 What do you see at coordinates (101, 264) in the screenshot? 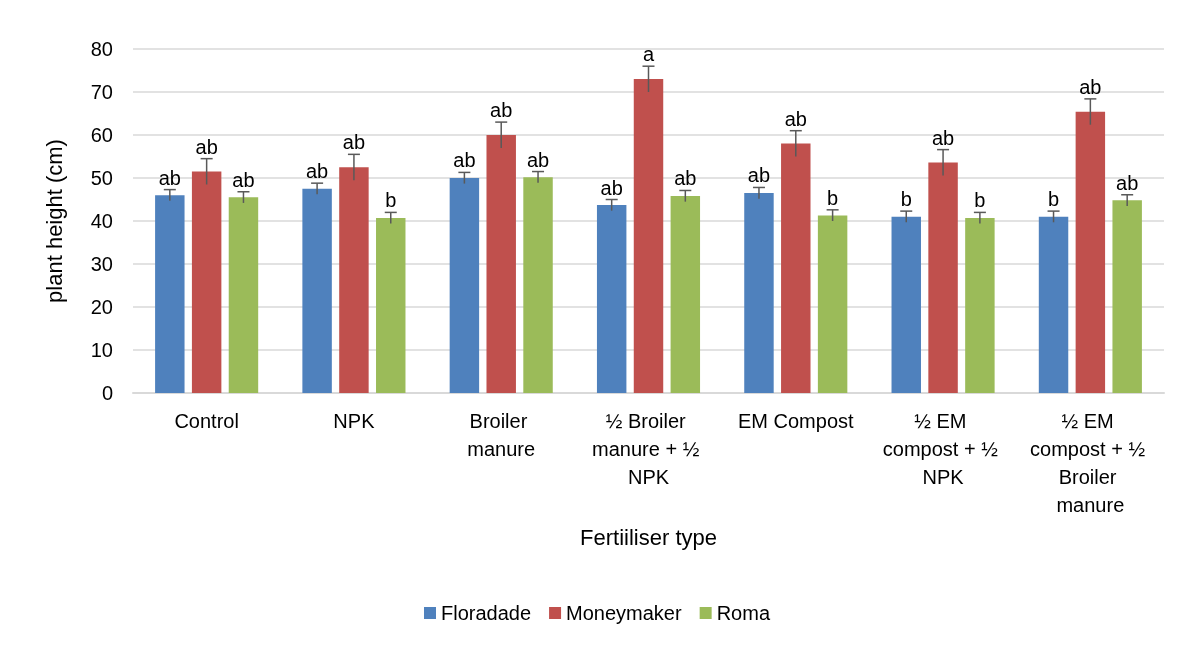
I see `y-tick-label: 30` at bounding box center [101, 264].